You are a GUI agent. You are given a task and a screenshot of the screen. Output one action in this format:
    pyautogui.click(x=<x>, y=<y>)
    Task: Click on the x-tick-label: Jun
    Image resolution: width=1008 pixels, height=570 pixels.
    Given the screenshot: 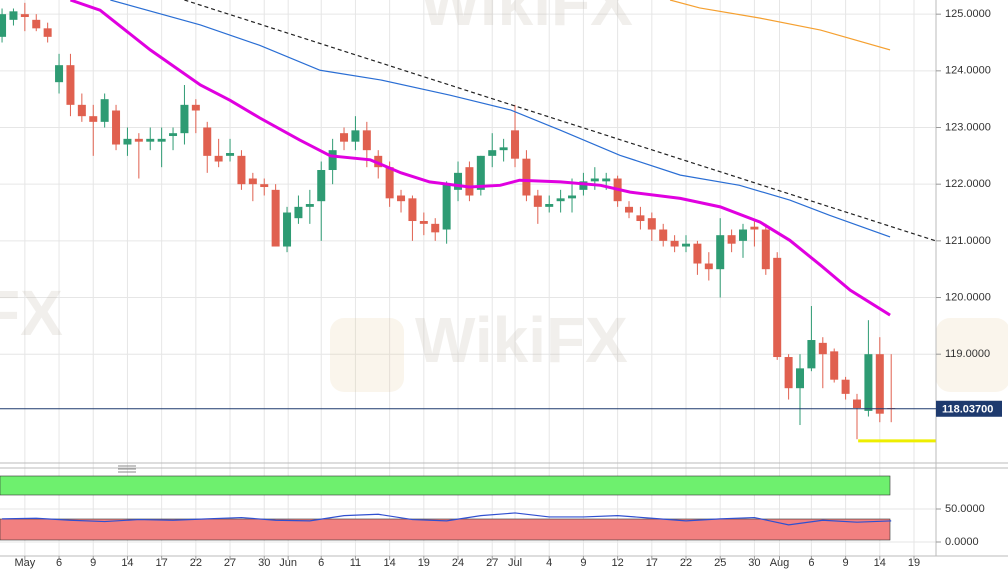 What is the action you would take?
    pyautogui.click(x=288, y=563)
    